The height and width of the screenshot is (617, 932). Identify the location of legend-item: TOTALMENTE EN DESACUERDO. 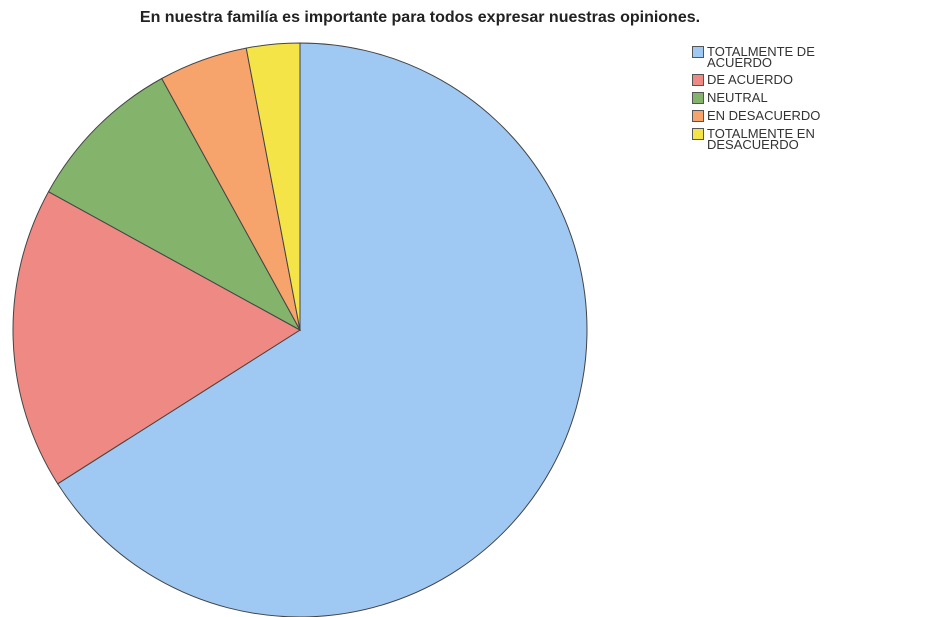
(777, 139).